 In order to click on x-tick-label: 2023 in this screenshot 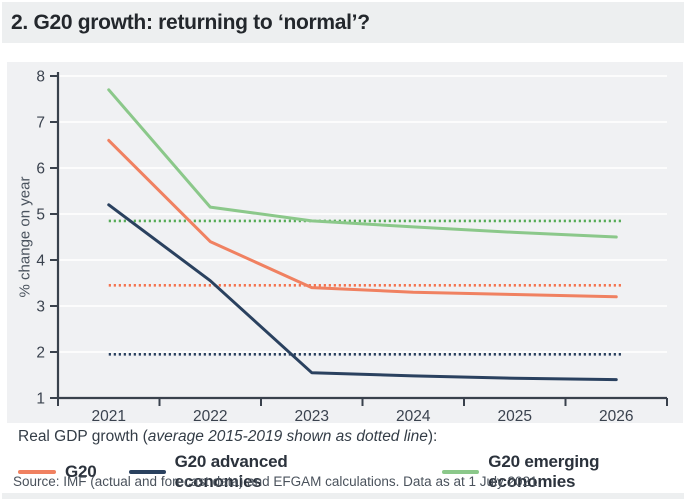, I will do `click(312, 415)`.